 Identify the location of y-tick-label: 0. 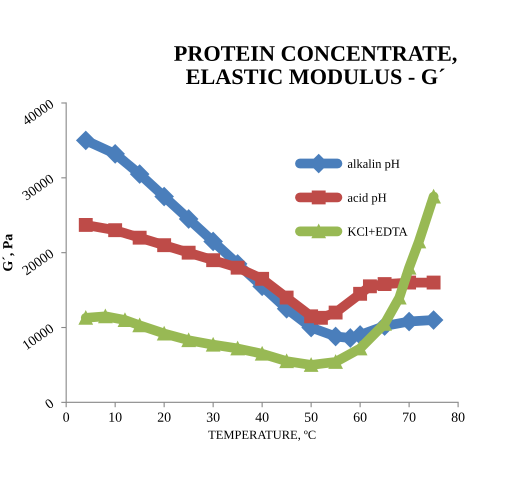
(49, 404).